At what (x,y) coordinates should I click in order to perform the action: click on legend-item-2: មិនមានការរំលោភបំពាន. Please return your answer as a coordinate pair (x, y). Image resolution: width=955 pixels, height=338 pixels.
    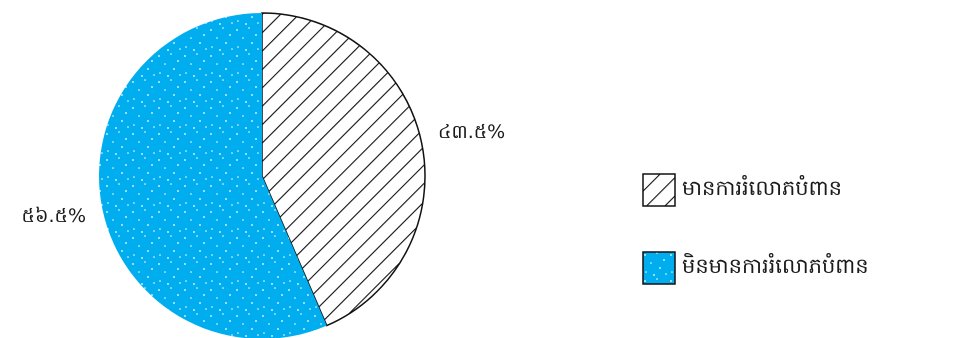
    Looking at the image, I should click on (755, 268).